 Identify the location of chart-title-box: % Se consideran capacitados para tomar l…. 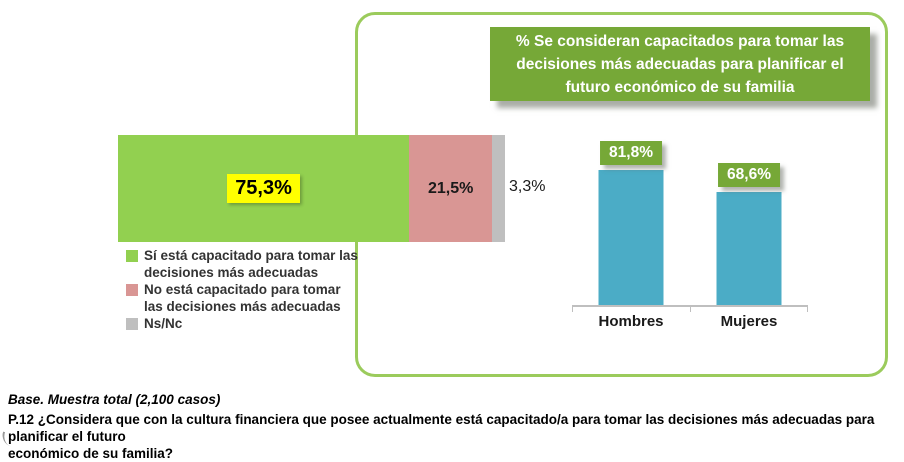
(680, 64).